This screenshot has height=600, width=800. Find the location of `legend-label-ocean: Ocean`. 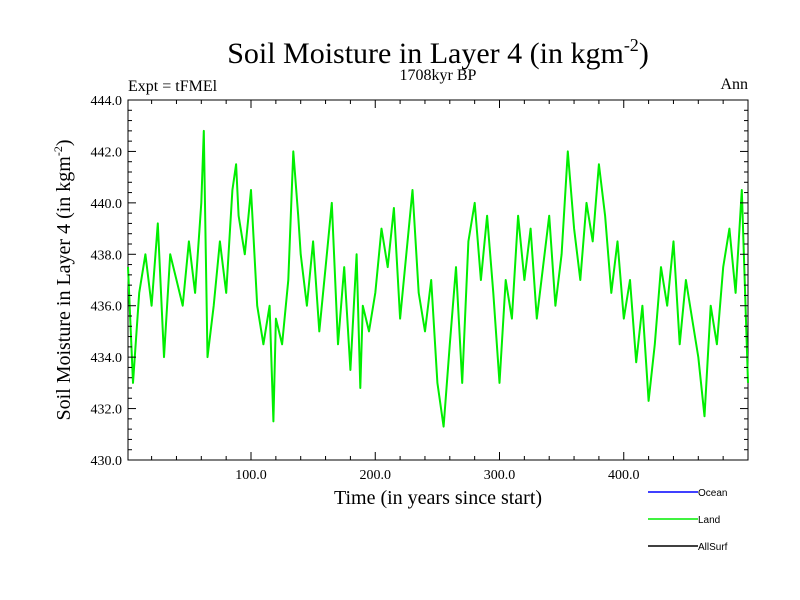

legend-label-ocean: Ocean is located at coordinates (712, 493).